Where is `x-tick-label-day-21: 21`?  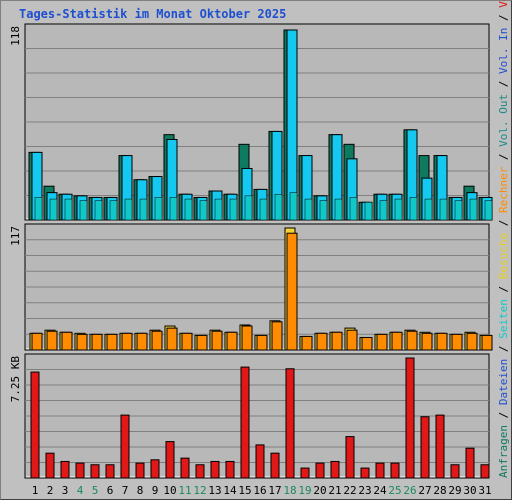 x-tick-label-day-21: 21 is located at coordinates (334, 490).